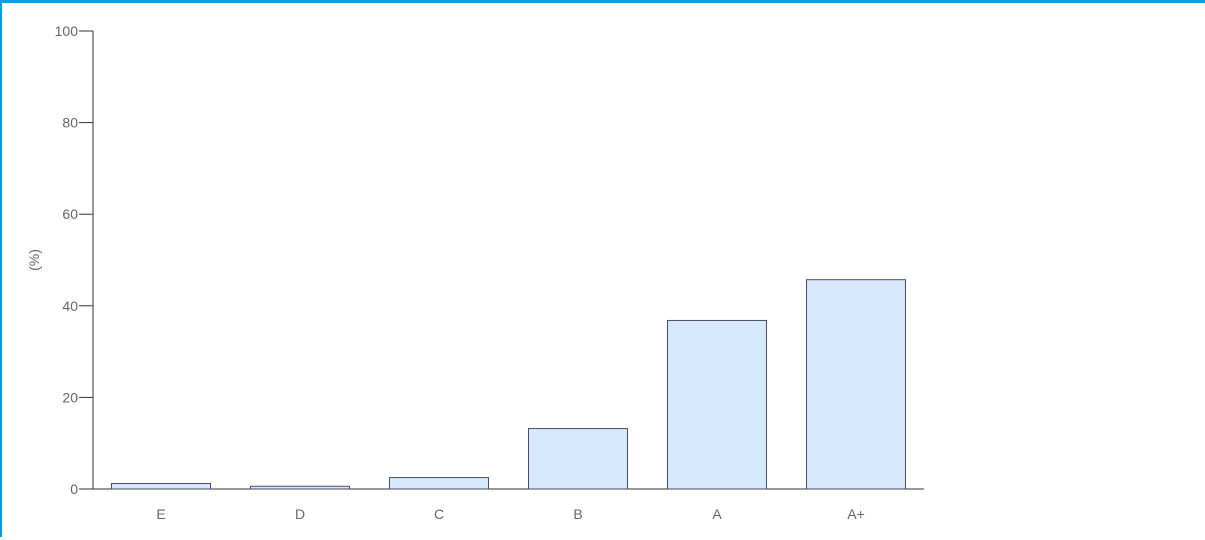  I want to click on x-tick-label: D, so click(300, 514).